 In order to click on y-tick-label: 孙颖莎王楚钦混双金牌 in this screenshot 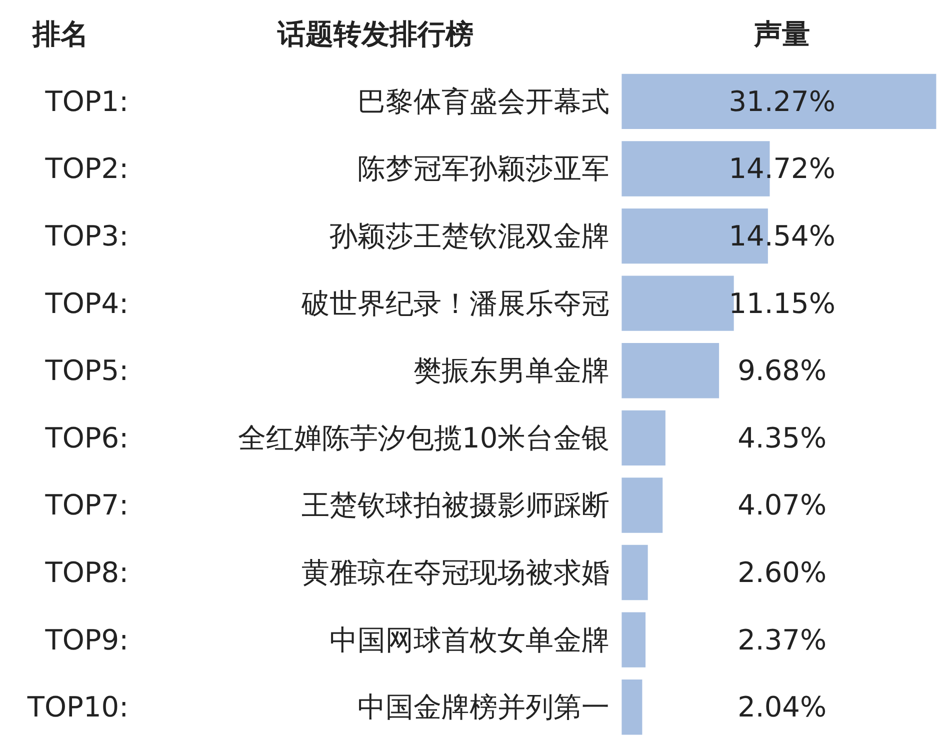, I will do `click(470, 236)`.